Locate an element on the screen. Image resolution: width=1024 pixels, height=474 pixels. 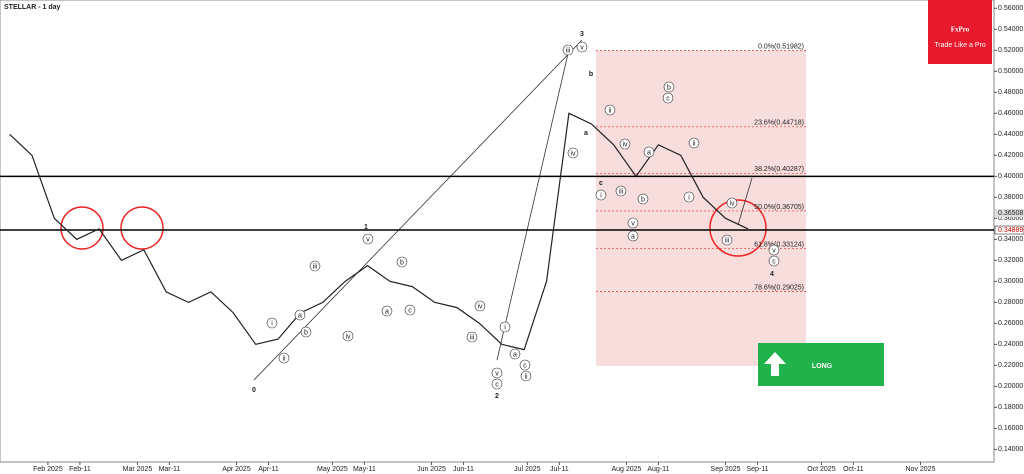
x-tick-label: Sep-11 is located at coordinates (757, 469).